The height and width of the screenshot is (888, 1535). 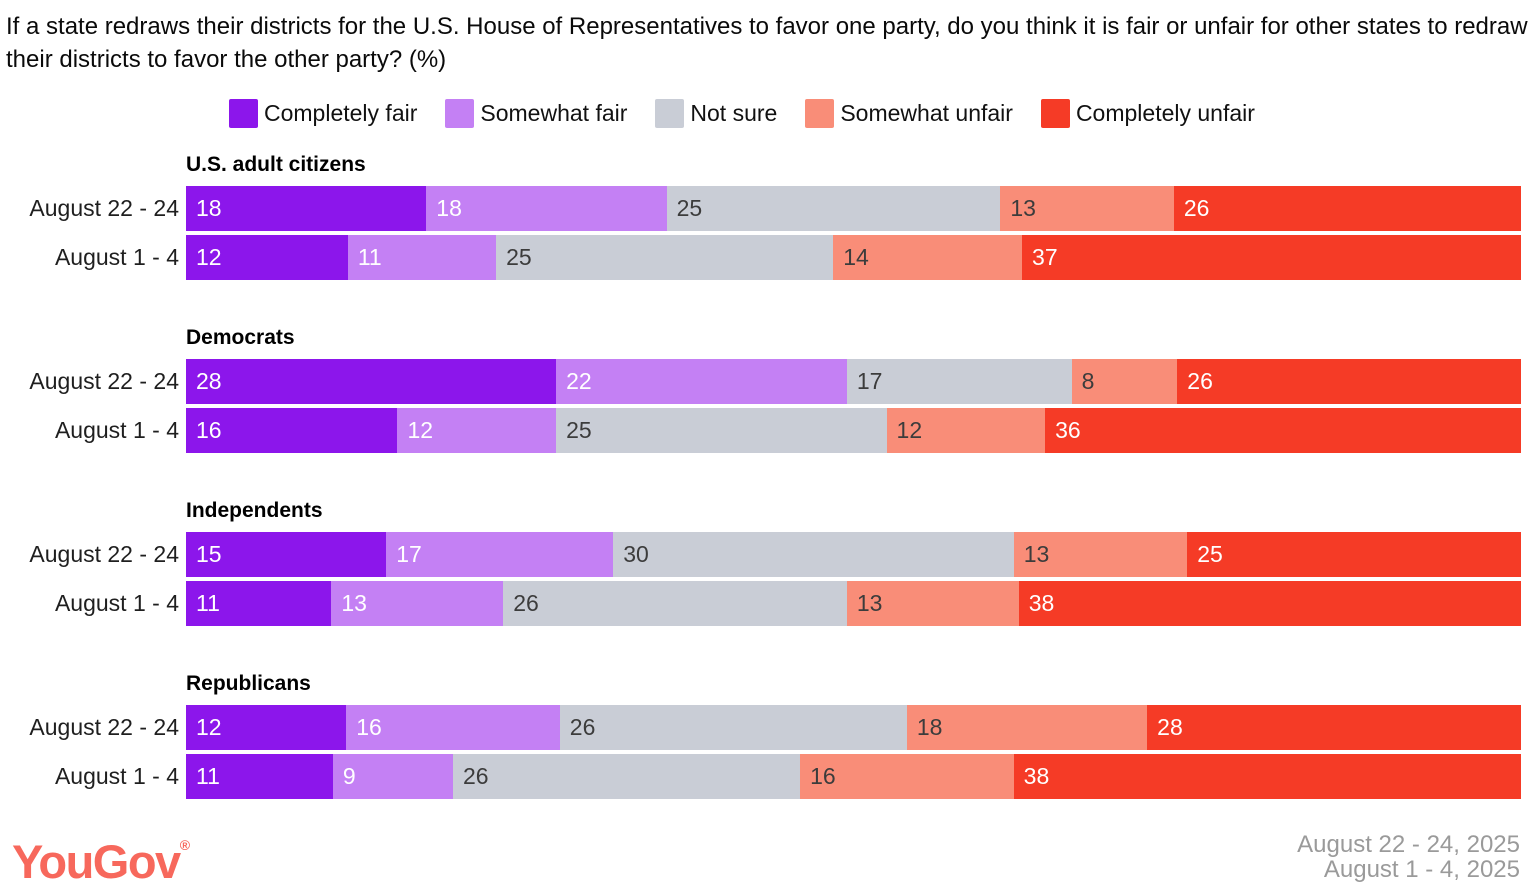 What do you see at coordinates (240, 337) in the screenshot?
I see `group-title: Democrats` at bounding box center [240, 337].